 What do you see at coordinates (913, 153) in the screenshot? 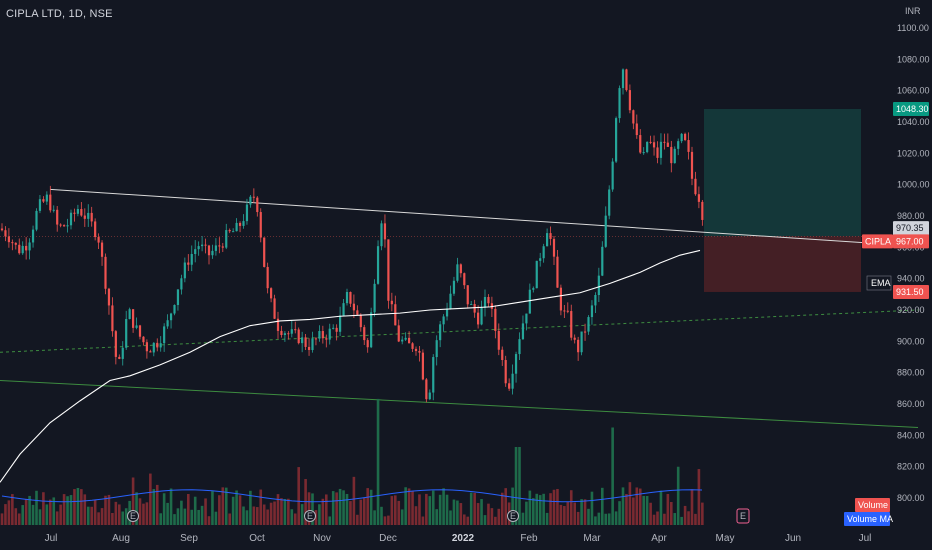
I see `y-tick-label: 1020.00` at bounding box center [913, 153].